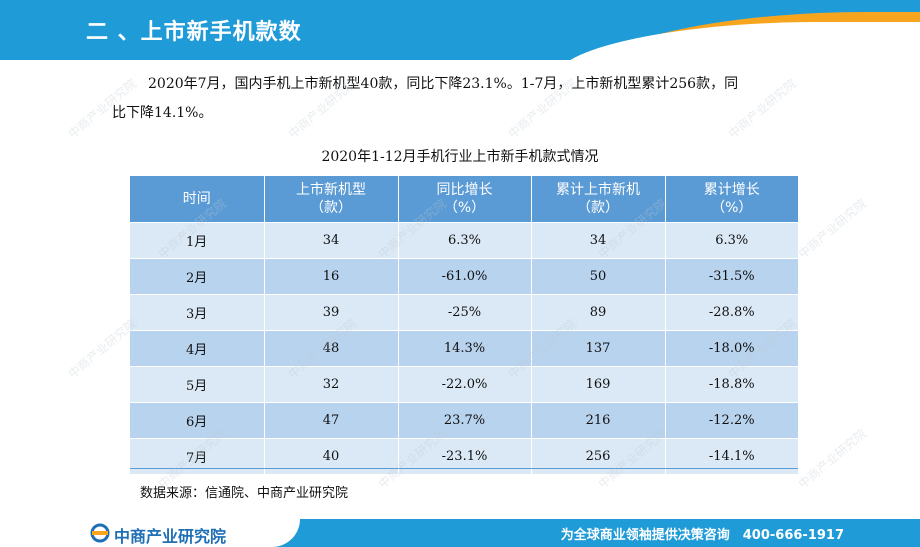 The height and width of the screenshot is (547, 920). What do you see at coordinates (464, 208) in the screenshot?
I see `header-yoy-unit: （%）` at bounding box center [464, 208].